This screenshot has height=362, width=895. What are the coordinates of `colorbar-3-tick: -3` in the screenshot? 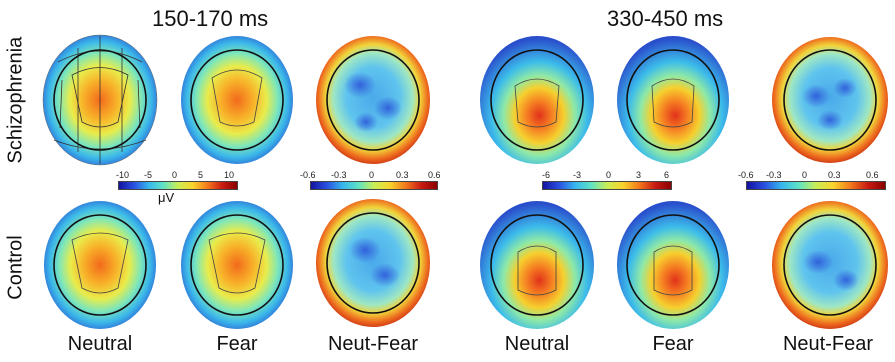 It's located at (577, 175).